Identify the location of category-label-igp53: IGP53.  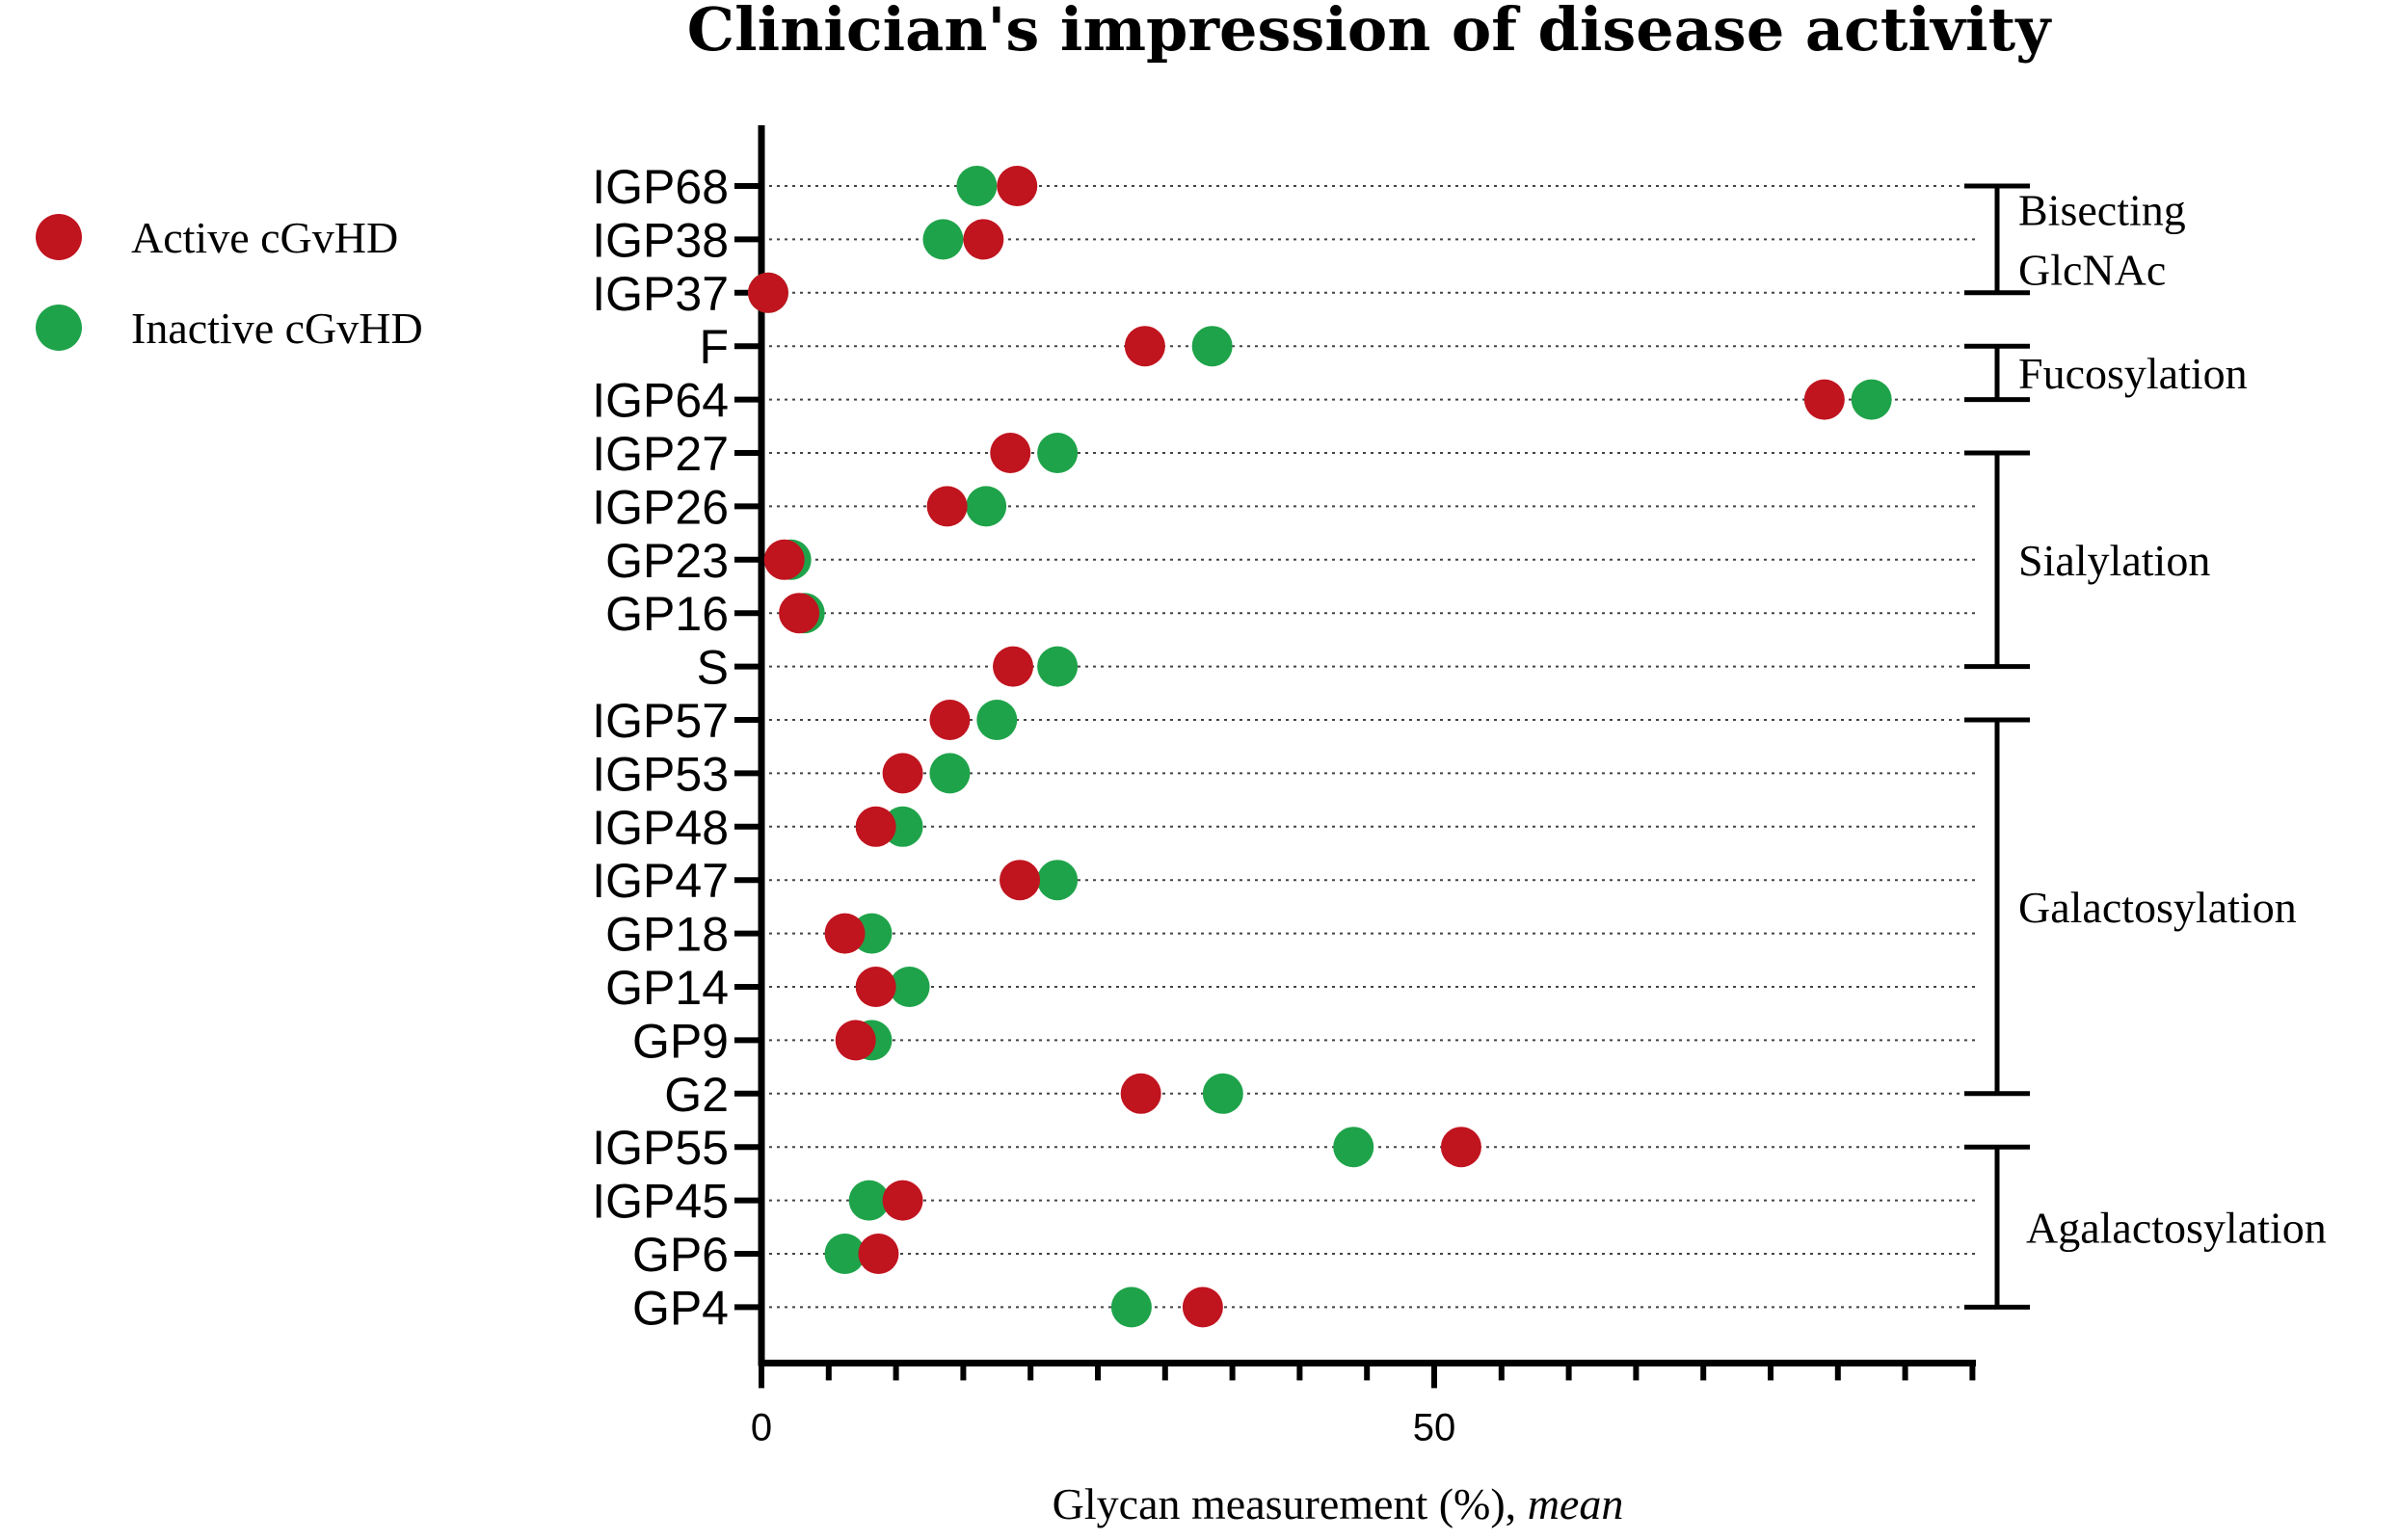
(661, 774).